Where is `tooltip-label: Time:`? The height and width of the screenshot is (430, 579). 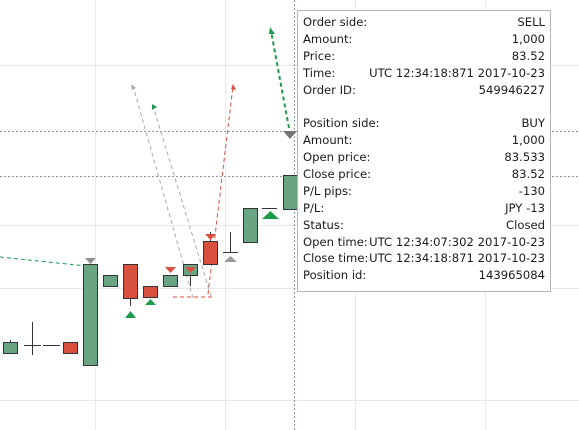
tooltip-label: Time: is located at coordinates (319, 72).